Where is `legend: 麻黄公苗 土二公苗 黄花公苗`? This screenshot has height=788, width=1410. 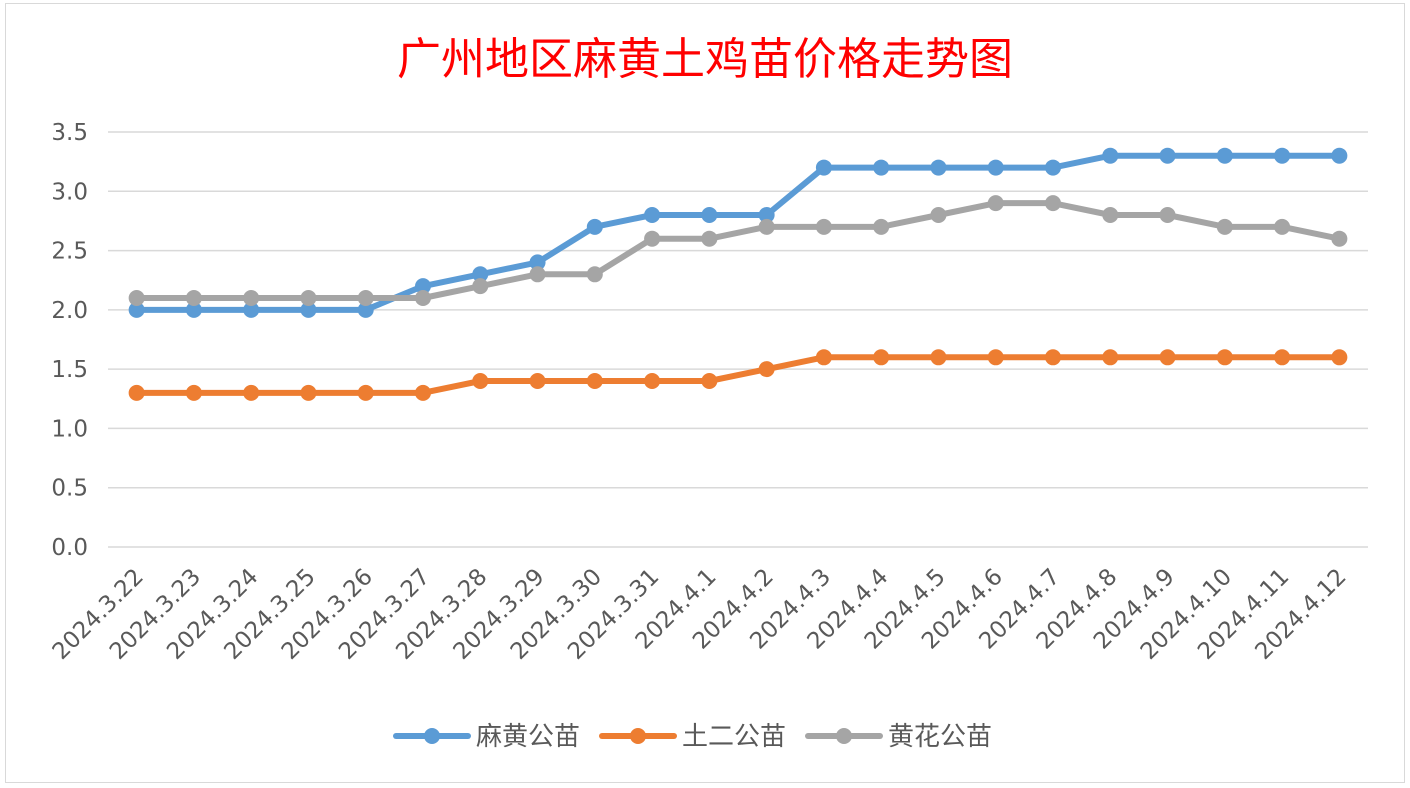
legend: 麻黄公苗 土二公苗 黄花公苗 is located at coordinates (692, 737).